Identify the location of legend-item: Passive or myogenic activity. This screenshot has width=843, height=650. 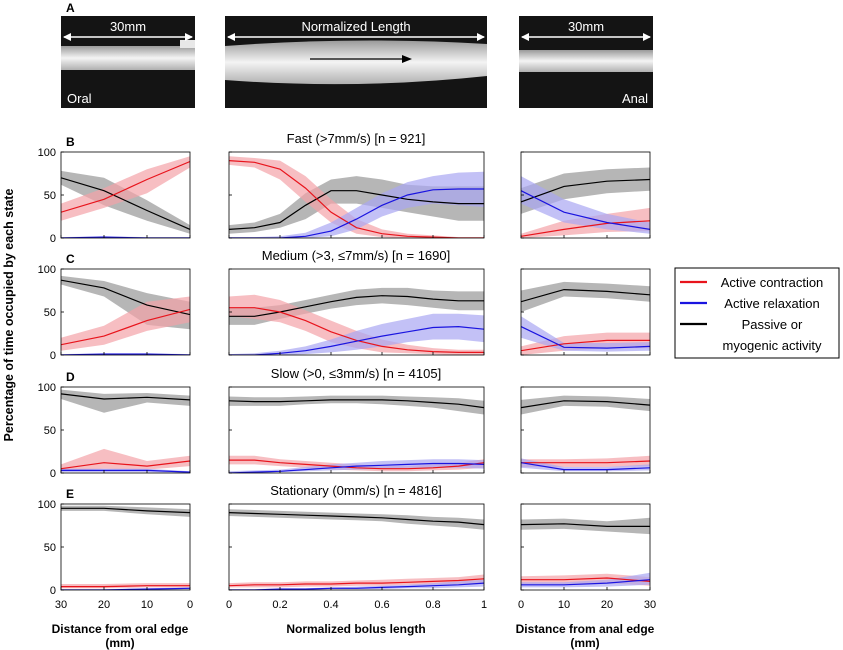
(751, 335).